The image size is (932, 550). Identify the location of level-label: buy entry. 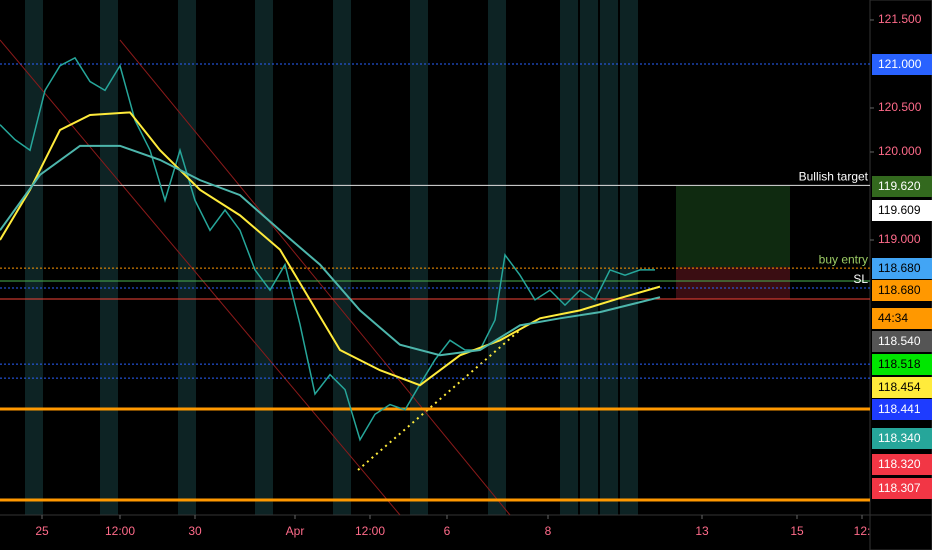
(843, 259).